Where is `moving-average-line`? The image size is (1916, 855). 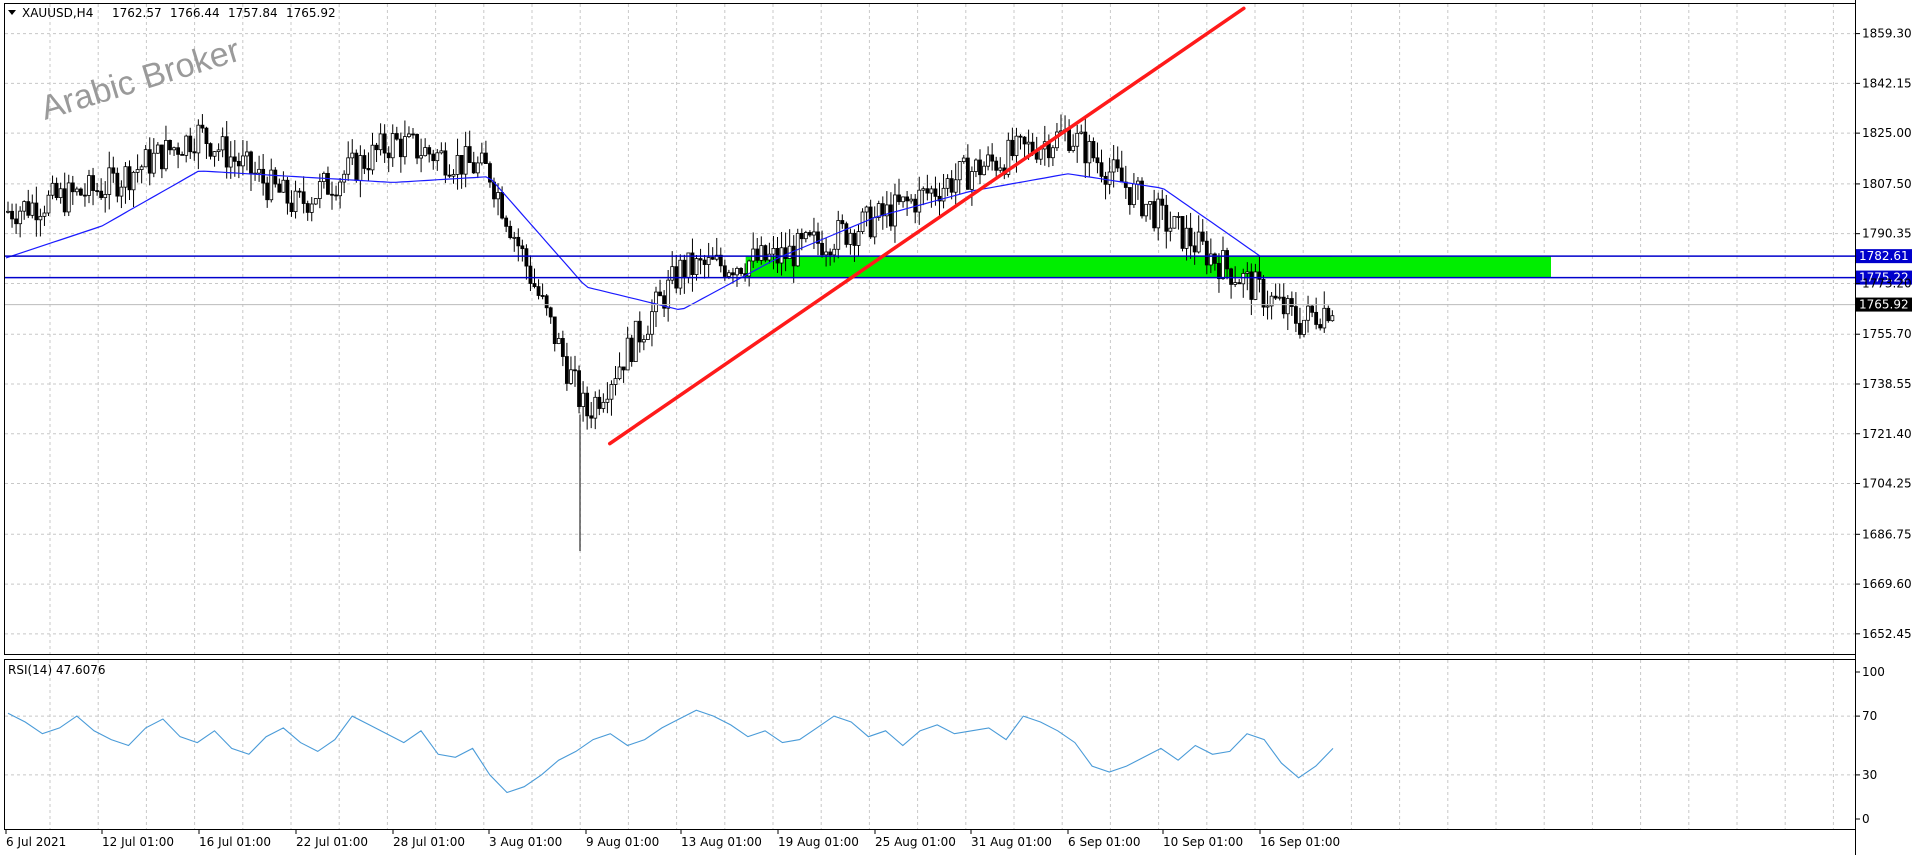
moving-average-line is located at coordinates (668, 240).